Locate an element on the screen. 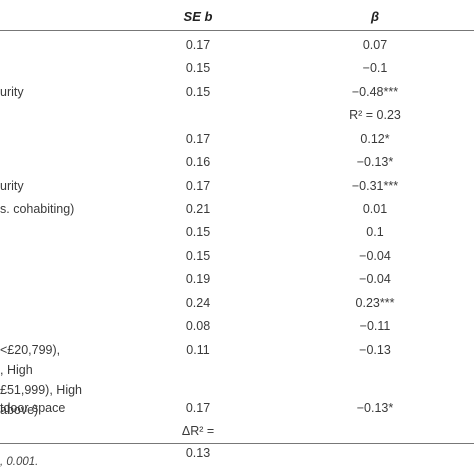 This screenshot has height=474, width=474. beta-value: −0.48*** is located at coordinates (375, 92).